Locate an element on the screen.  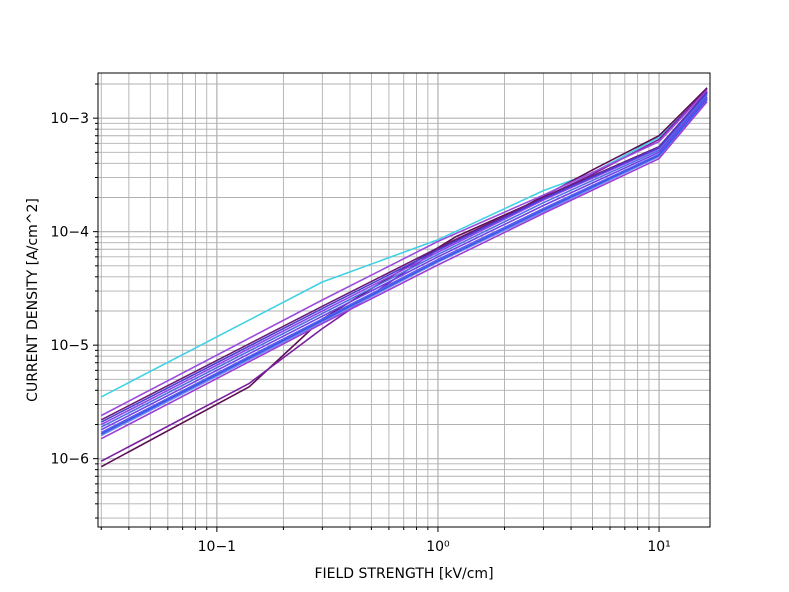
y-tick-label: 10−4 is located at coordinates (70, 233).